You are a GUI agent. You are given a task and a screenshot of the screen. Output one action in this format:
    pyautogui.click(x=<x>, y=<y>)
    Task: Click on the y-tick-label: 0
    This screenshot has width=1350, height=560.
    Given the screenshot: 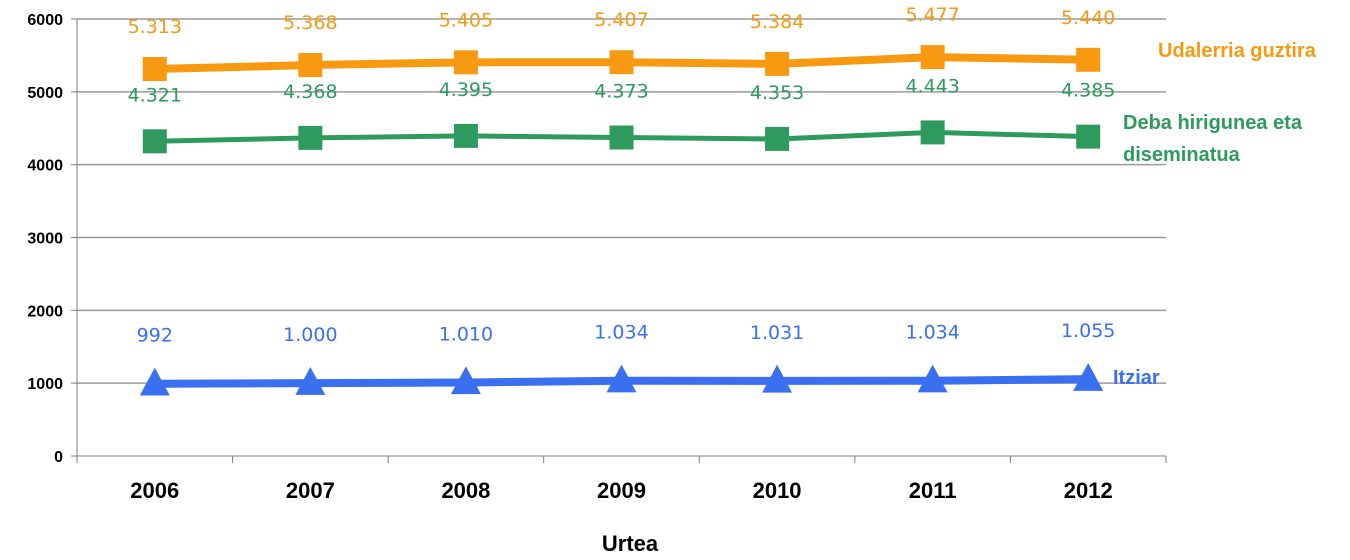 What is the action you would take?
    pyautogui.click(x=58, y=457)
    